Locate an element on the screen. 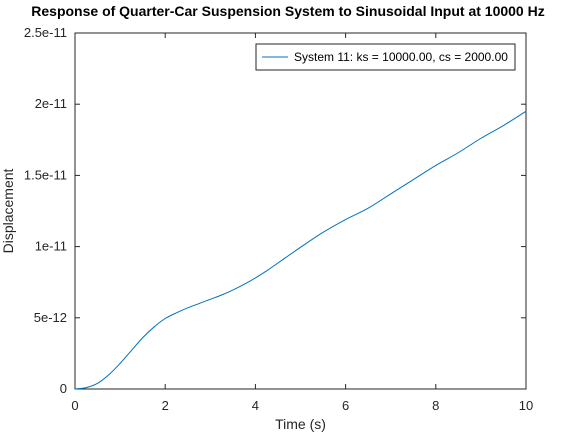 This screenshot has width=581, height=436. x-axis-label: Time (s) is located at coordinates (300, 424).